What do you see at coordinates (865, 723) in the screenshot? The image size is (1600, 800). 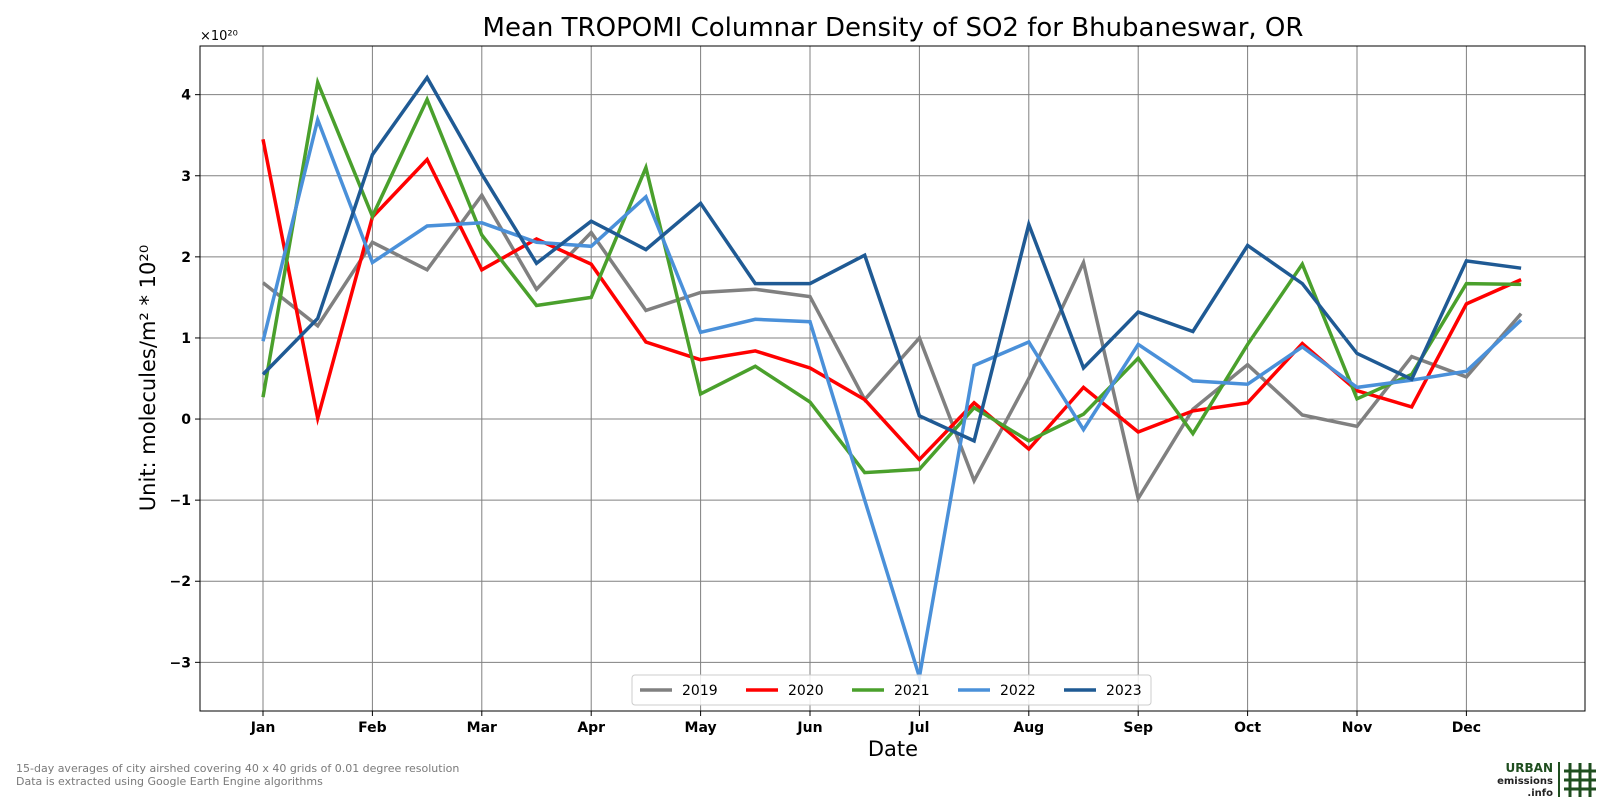 I see `x-axis-ticks: Jan Feb Mar Apr May Jun Jul Aug Sep Oct Nov Dec` at bounding box center [865, 723].